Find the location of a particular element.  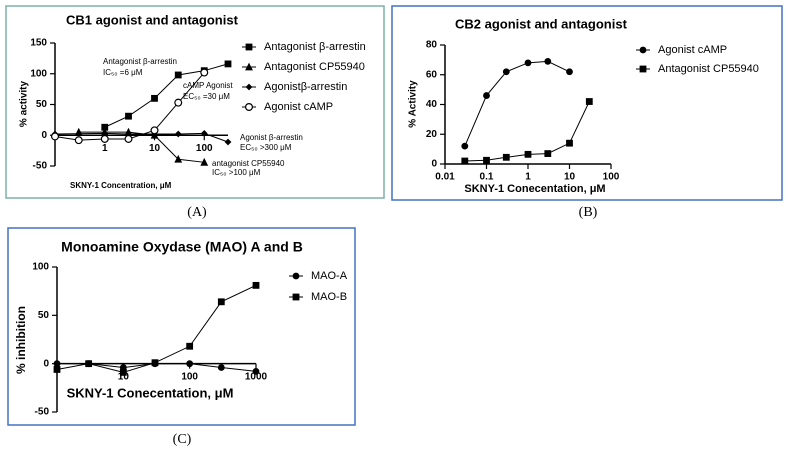

annotation: cAMP Agonist is located at coordinates (208, 85).